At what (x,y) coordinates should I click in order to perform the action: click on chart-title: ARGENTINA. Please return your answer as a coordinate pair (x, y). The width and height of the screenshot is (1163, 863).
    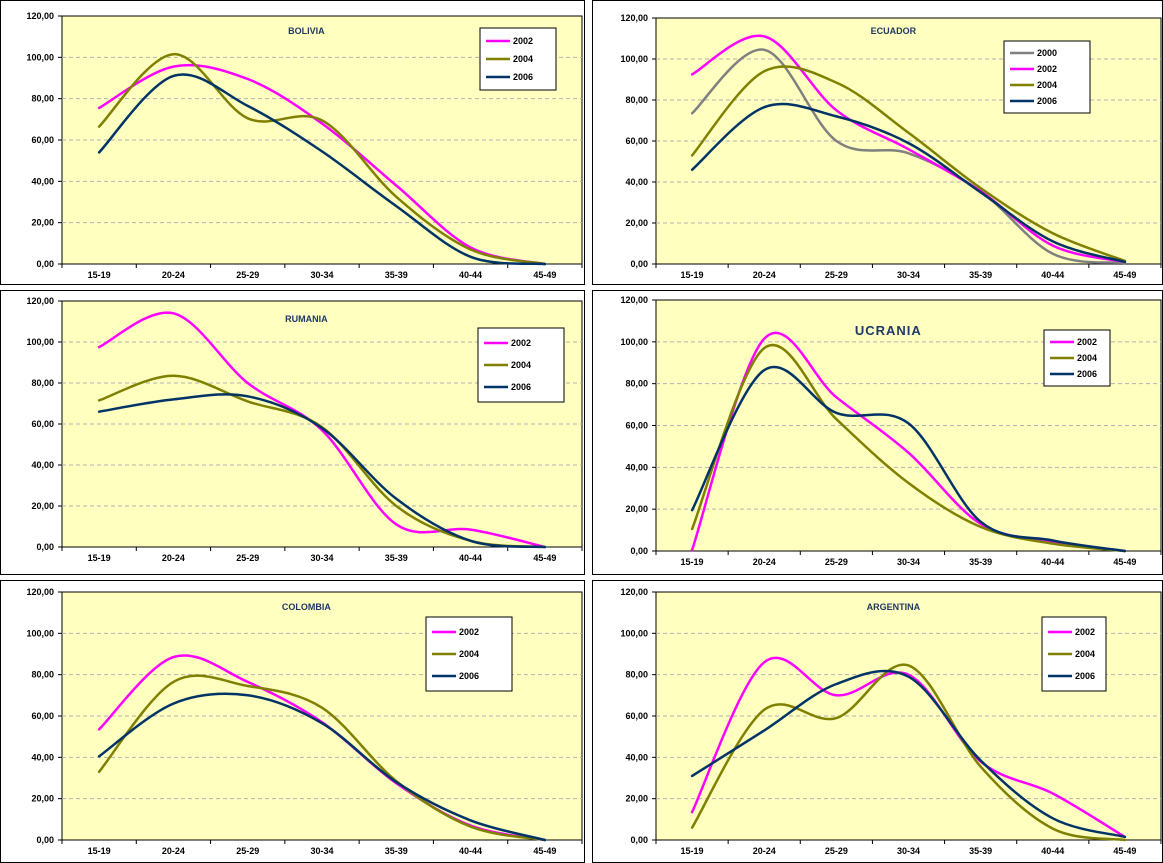
    Looking at the image, I should click on (894, 607).